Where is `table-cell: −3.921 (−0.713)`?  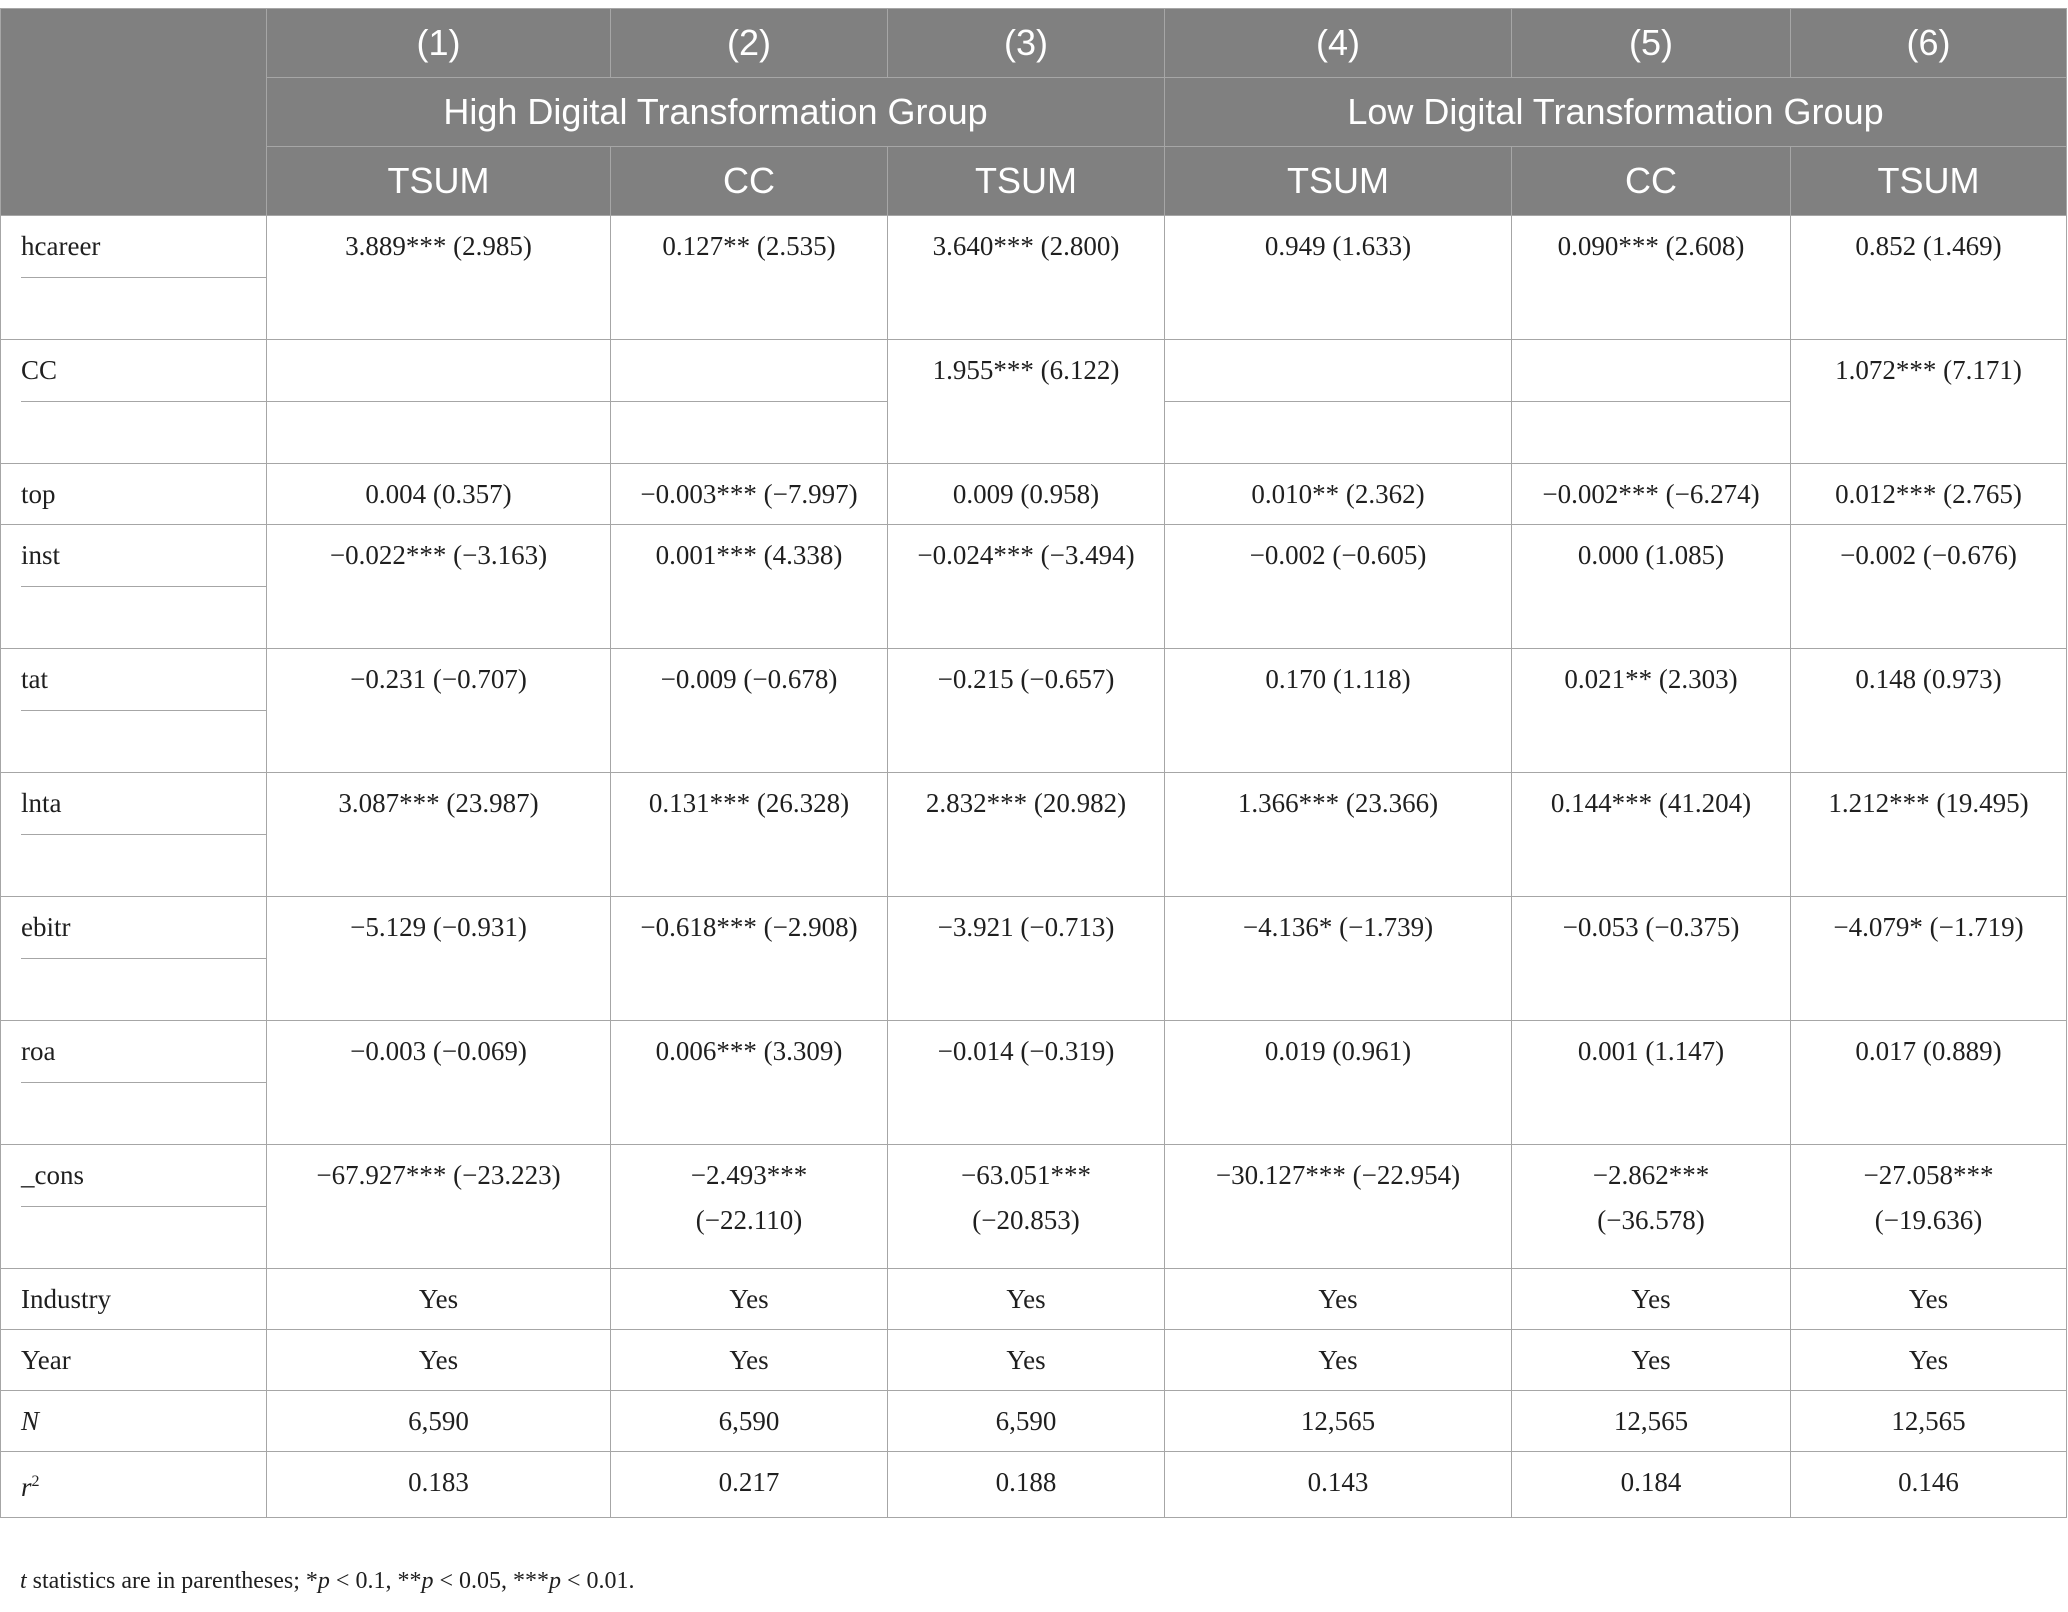 table-cell: −3.921 (−0.713) is located at coordinates (1026, 958).